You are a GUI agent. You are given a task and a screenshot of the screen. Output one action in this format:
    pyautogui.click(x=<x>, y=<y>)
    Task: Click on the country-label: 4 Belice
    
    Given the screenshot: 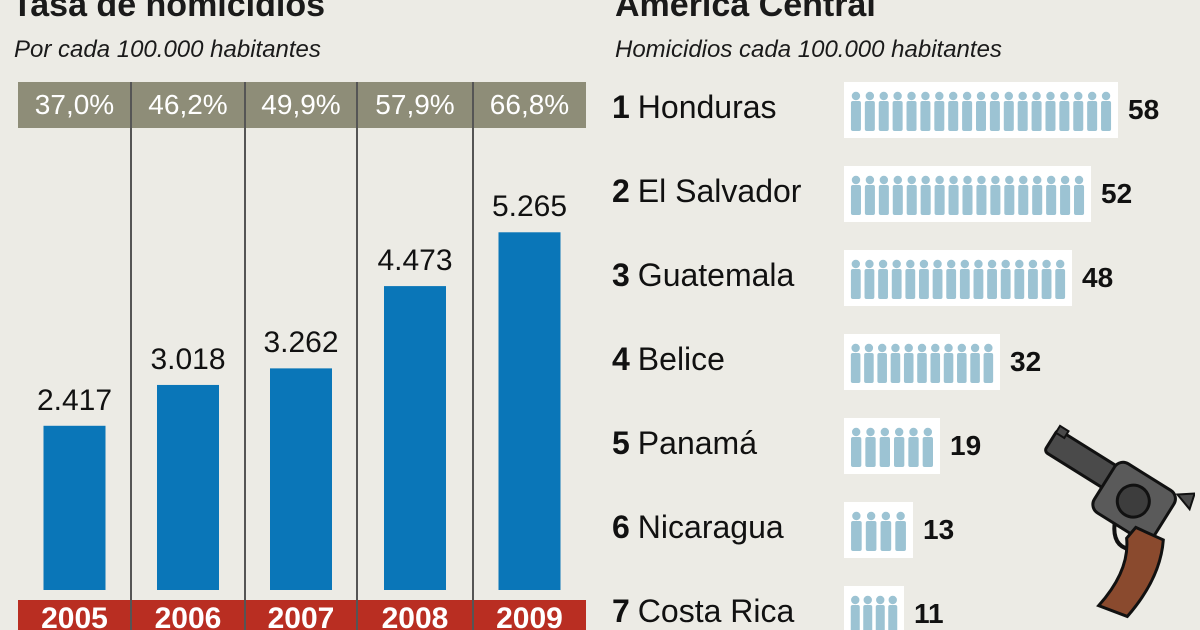 What is the action you would take?
    pyautogui.click(x=668, y=359)
    